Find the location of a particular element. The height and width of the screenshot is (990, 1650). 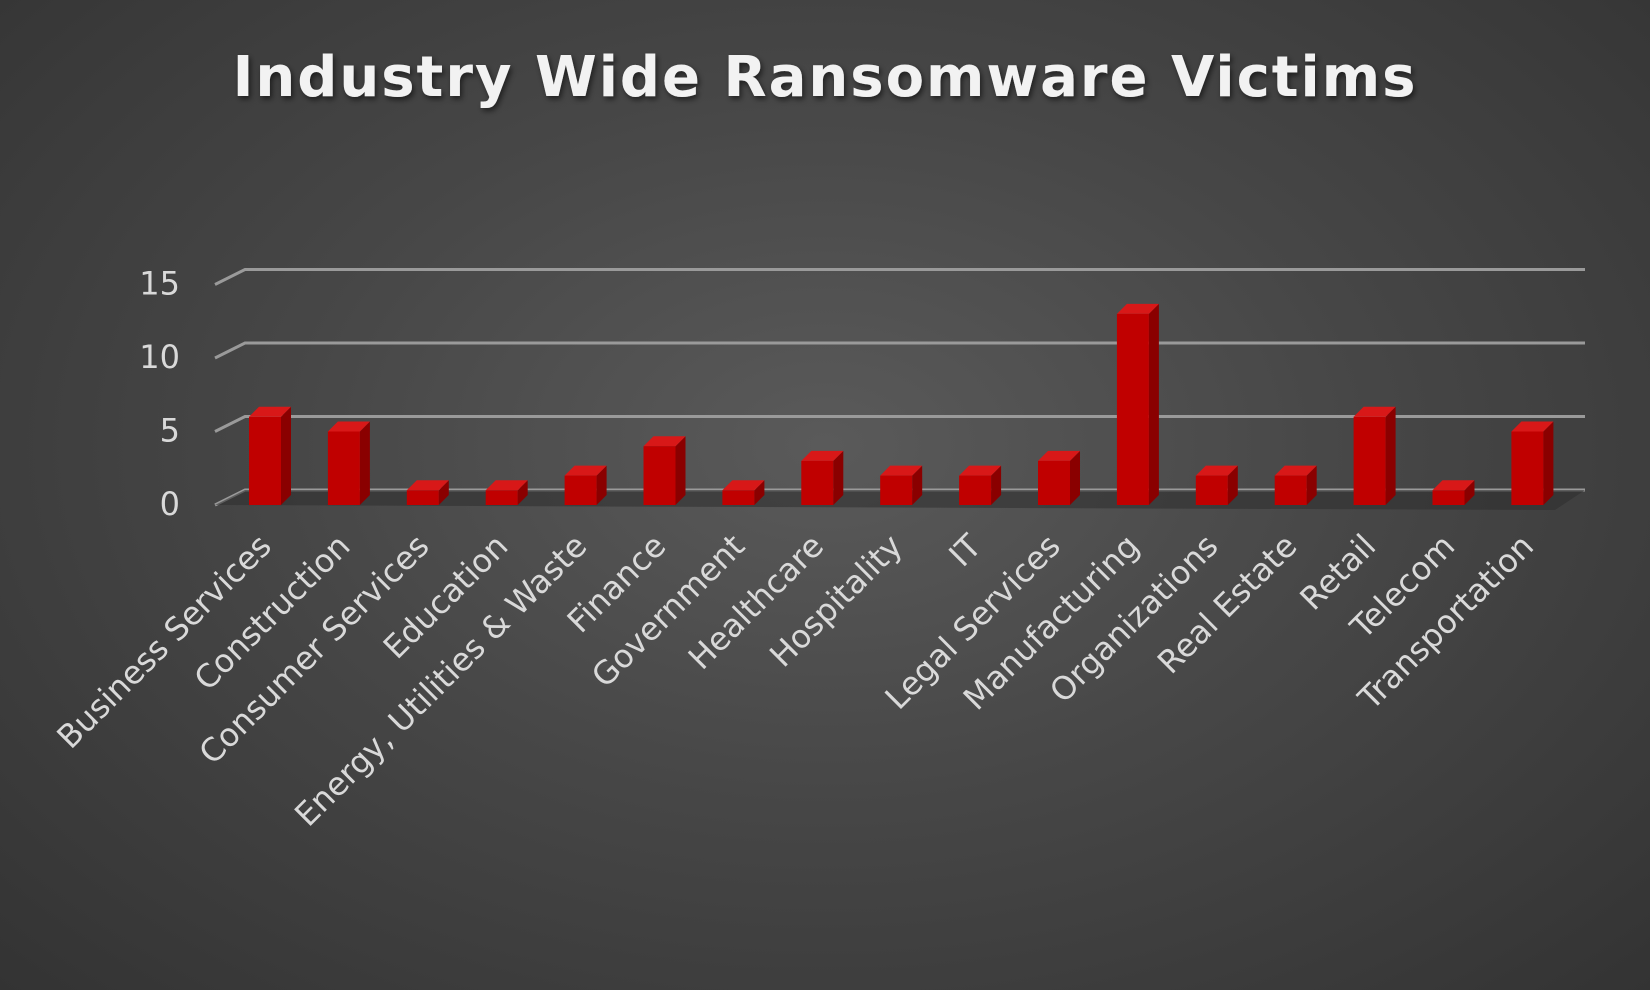

y-tick-label: 0 is located at coordinates (170, 504).